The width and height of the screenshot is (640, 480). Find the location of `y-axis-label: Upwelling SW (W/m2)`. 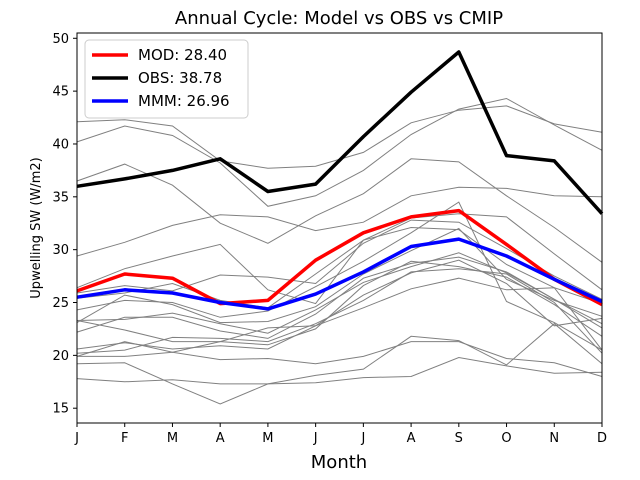

y-axis-label: Upwelling SW (W/m2) is located at coordinates (36, 227).